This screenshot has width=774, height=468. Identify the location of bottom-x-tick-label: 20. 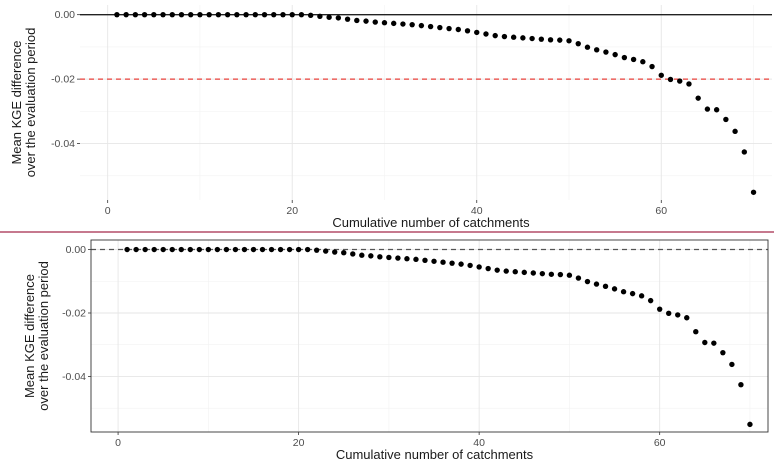
(299, 443).